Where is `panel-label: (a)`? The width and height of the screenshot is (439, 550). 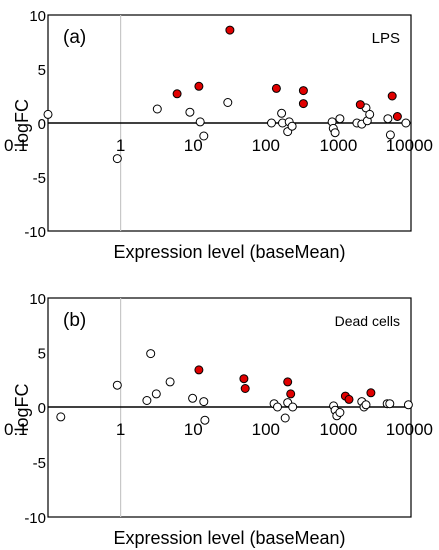
panel-label: (a) is located at coordinates (74, 37).